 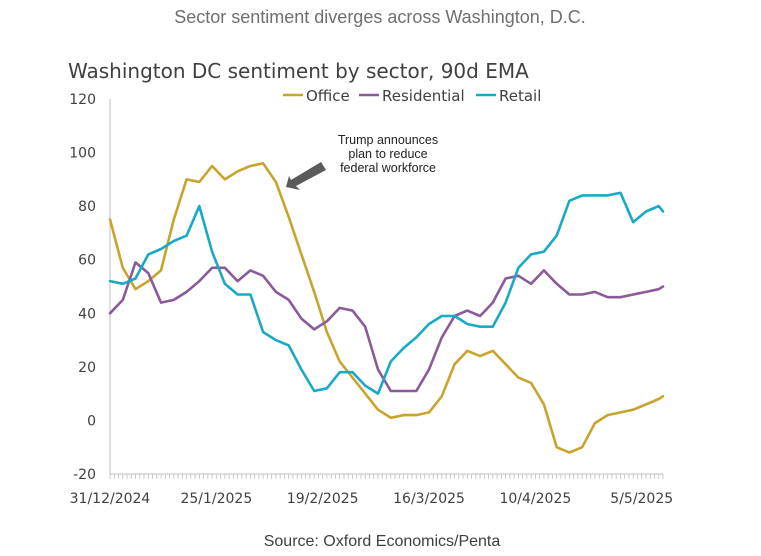 I want to click on y-tick-label: 40, so click(x=87, y=314).